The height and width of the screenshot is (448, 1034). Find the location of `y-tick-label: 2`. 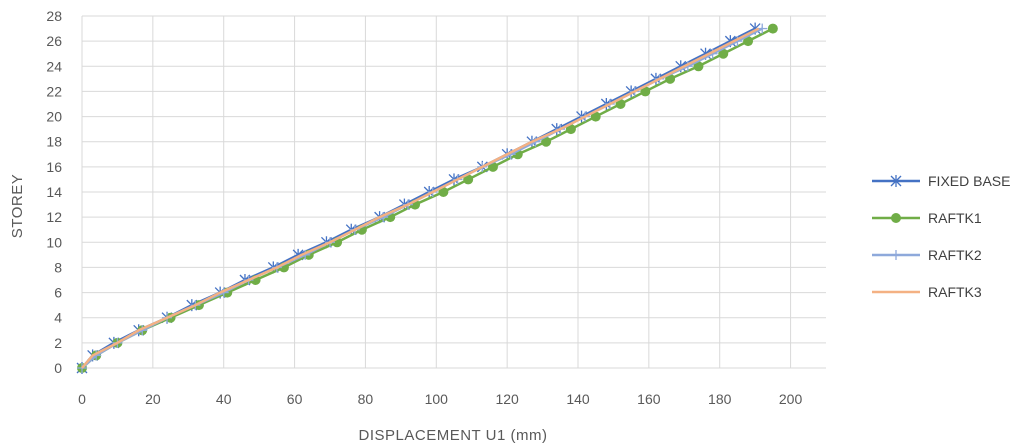

y-tick-label: 2 is located at coordinates (58, 343).